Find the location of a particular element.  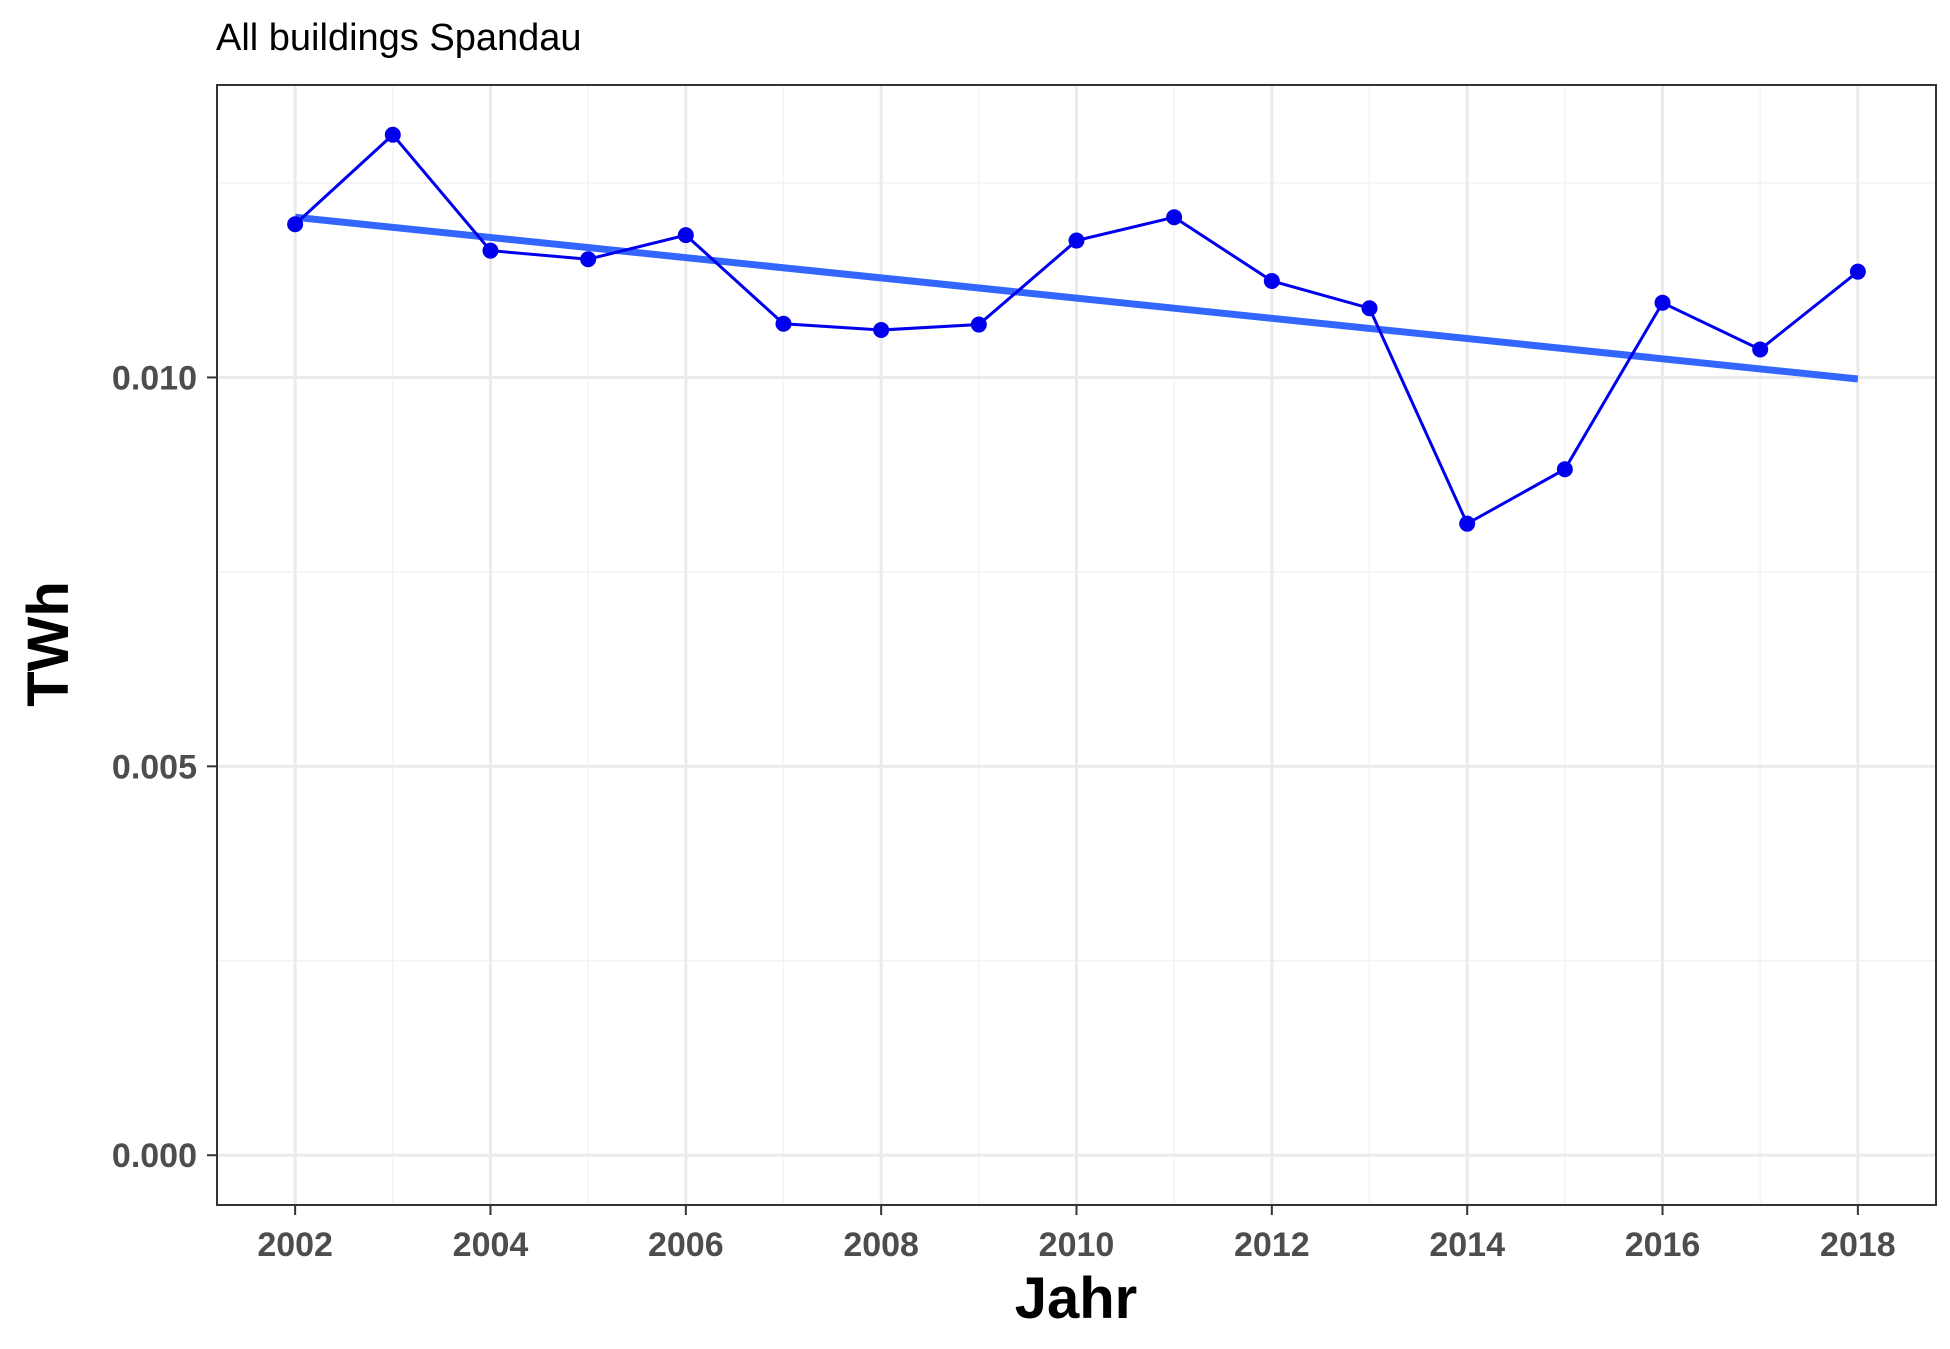

x-axis-title: Jahr is located at coordinates (1076, 1298).